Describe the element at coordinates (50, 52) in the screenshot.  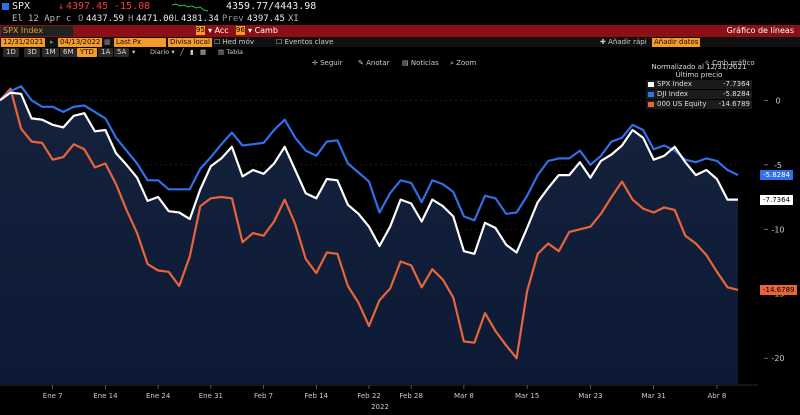
I see `period-1m: 1M` at that location.